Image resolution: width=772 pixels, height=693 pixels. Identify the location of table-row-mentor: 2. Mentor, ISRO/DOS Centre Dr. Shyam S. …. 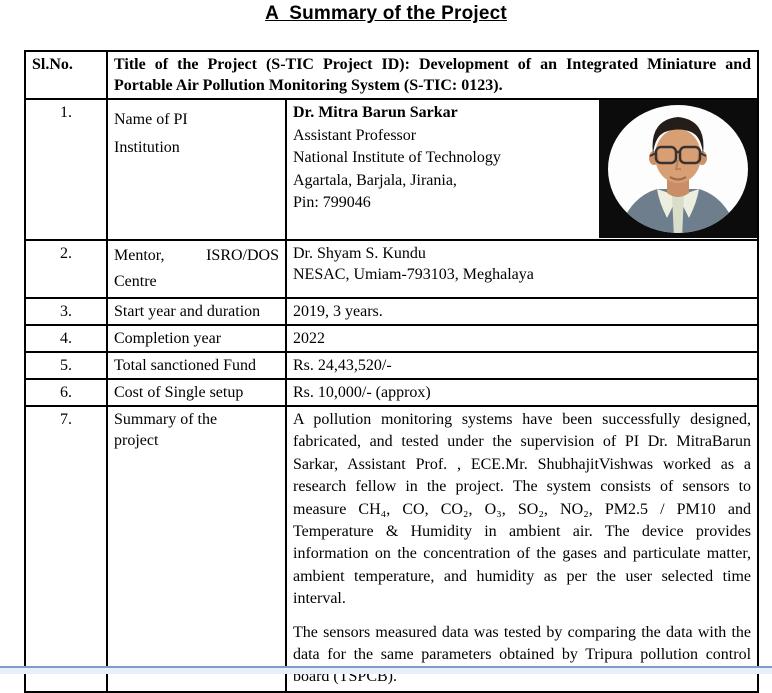
(392, 269).